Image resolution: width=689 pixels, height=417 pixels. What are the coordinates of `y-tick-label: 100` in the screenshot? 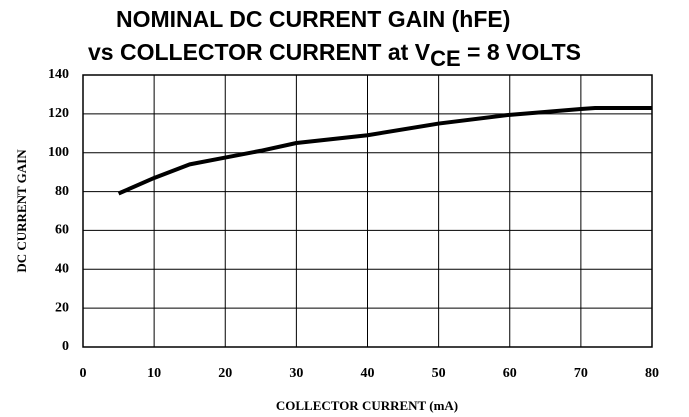 It's located at (58, 152).